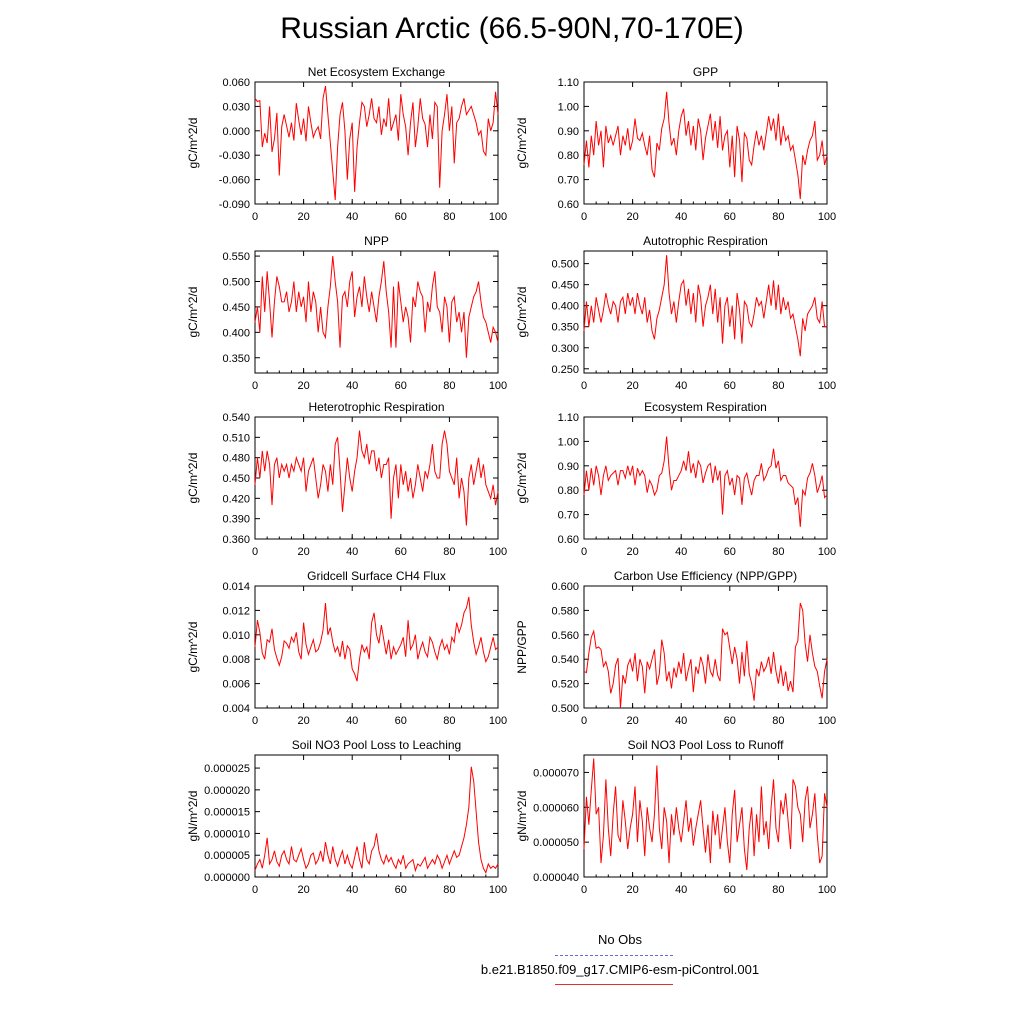 The image size is (1024, 1024). What do you see at coordinates (236, 257) in the screenshot?
I see `y-tick-label: 0.550` at bounding box center [236, 257].